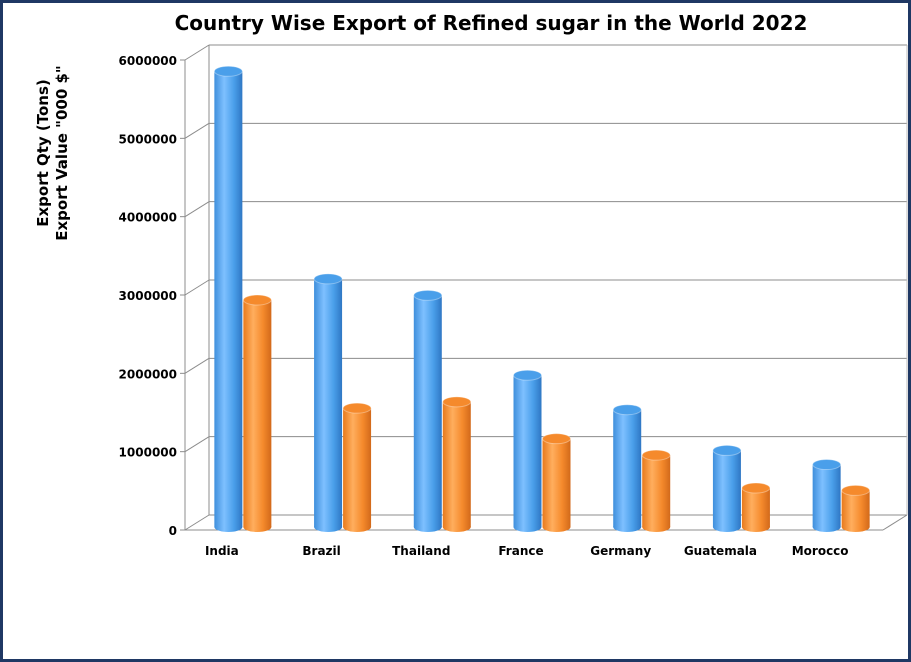 The image size is (911, 662). Describe the element at coordinates (62, 152) in the screenshot. I see `y-axis-label-line-2: Export Value "000 $"` at that location.